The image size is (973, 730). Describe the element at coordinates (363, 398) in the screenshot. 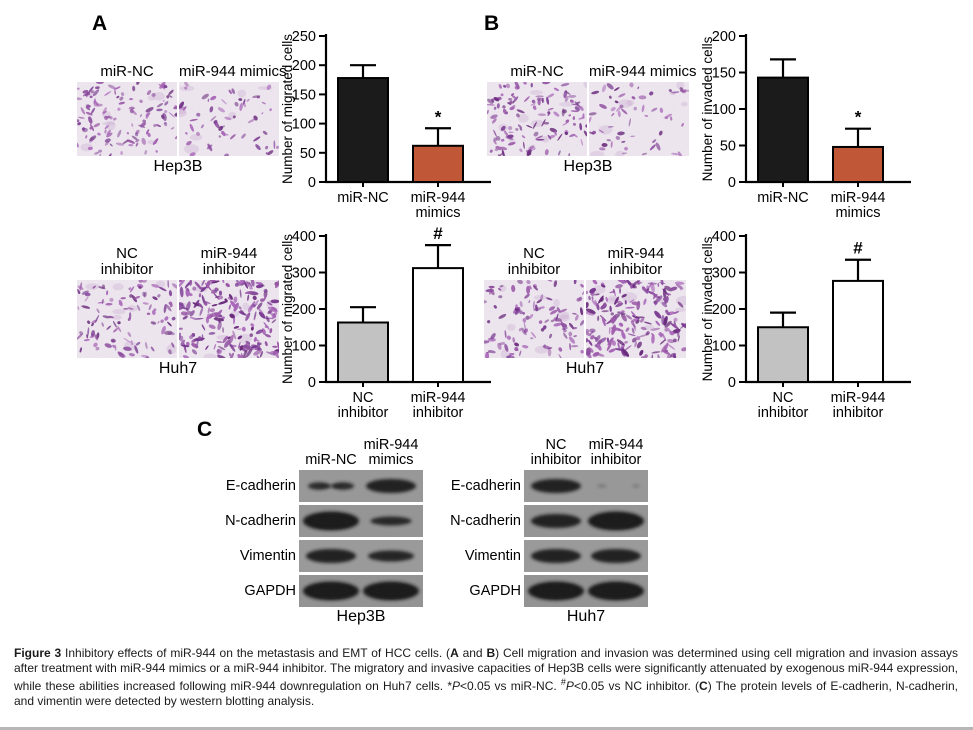

I see `svg-text: NC` at that location.